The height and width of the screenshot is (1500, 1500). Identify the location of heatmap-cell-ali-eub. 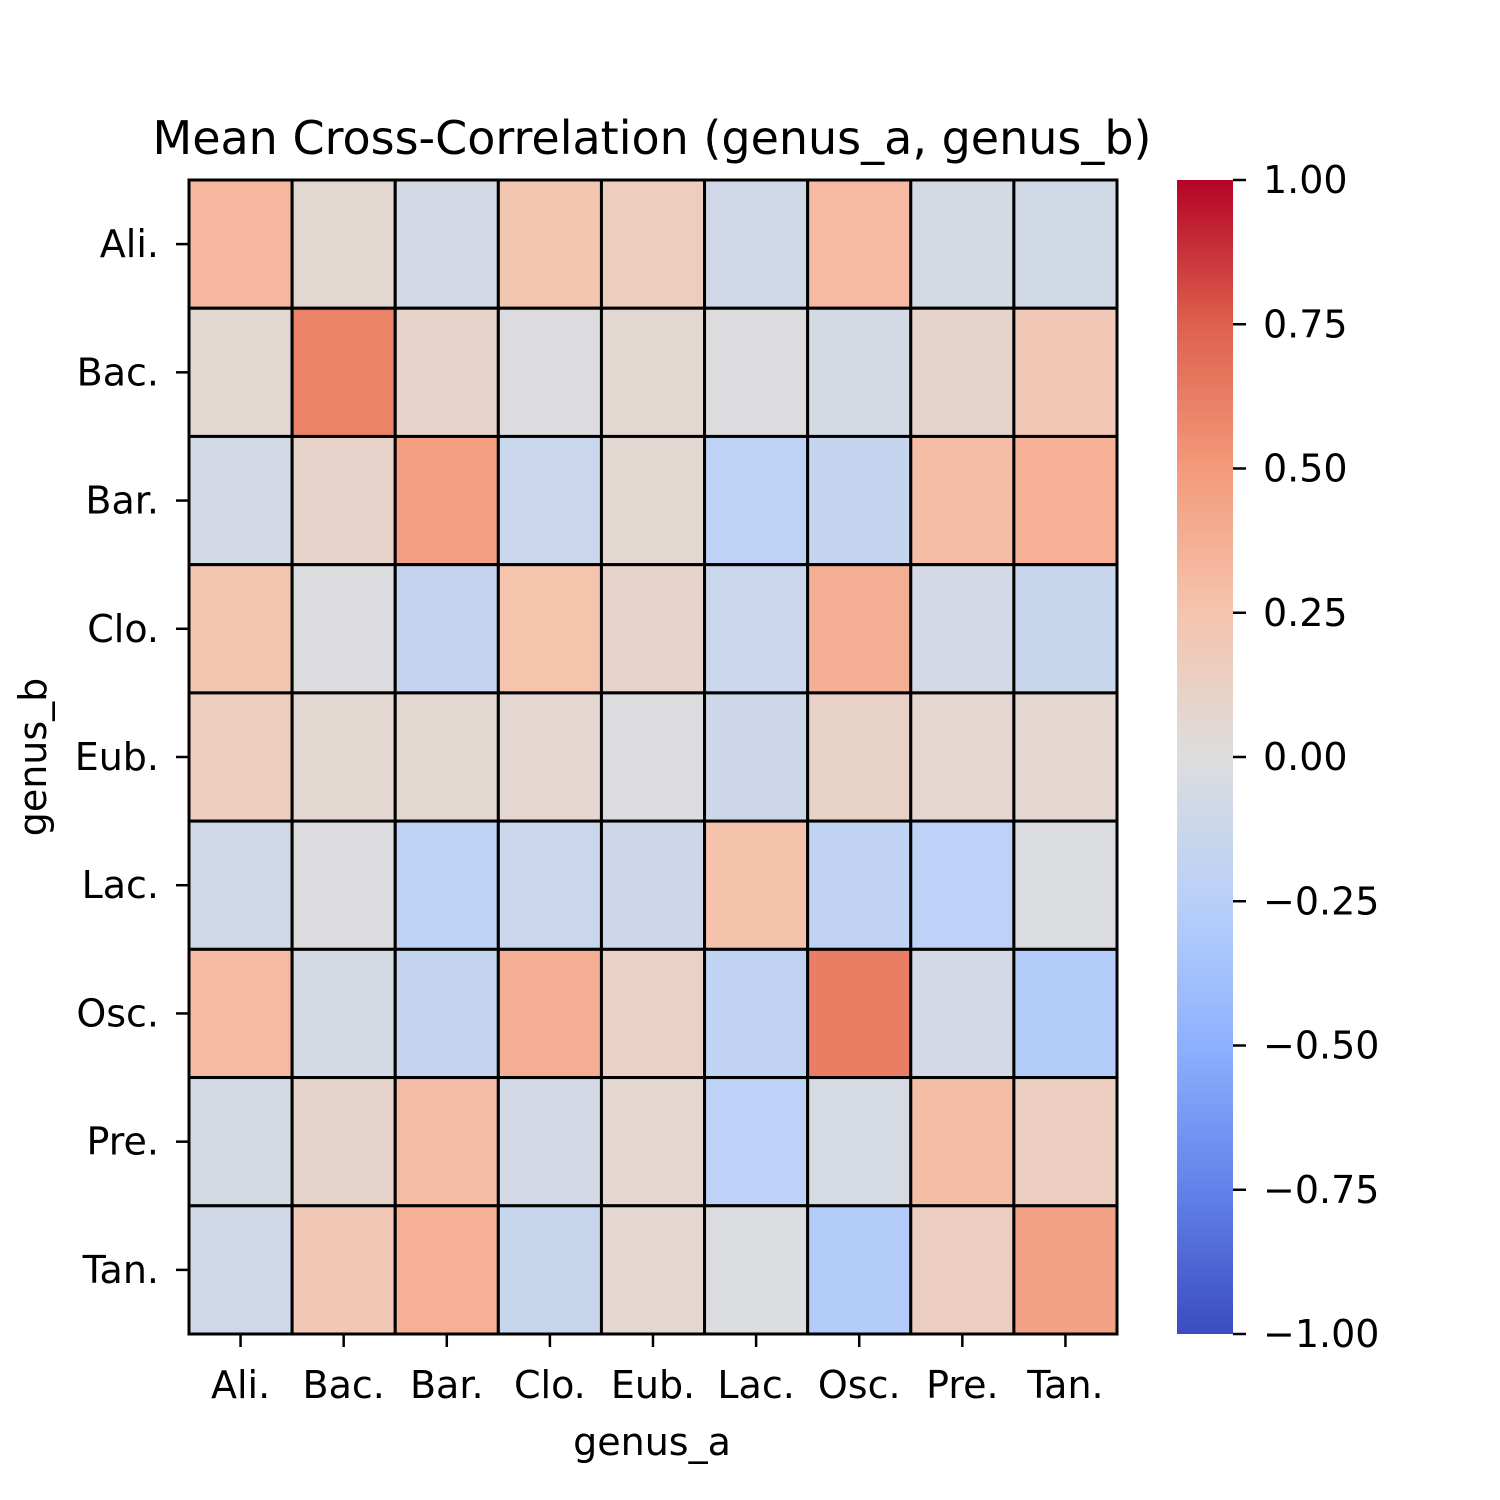
(653, 244).